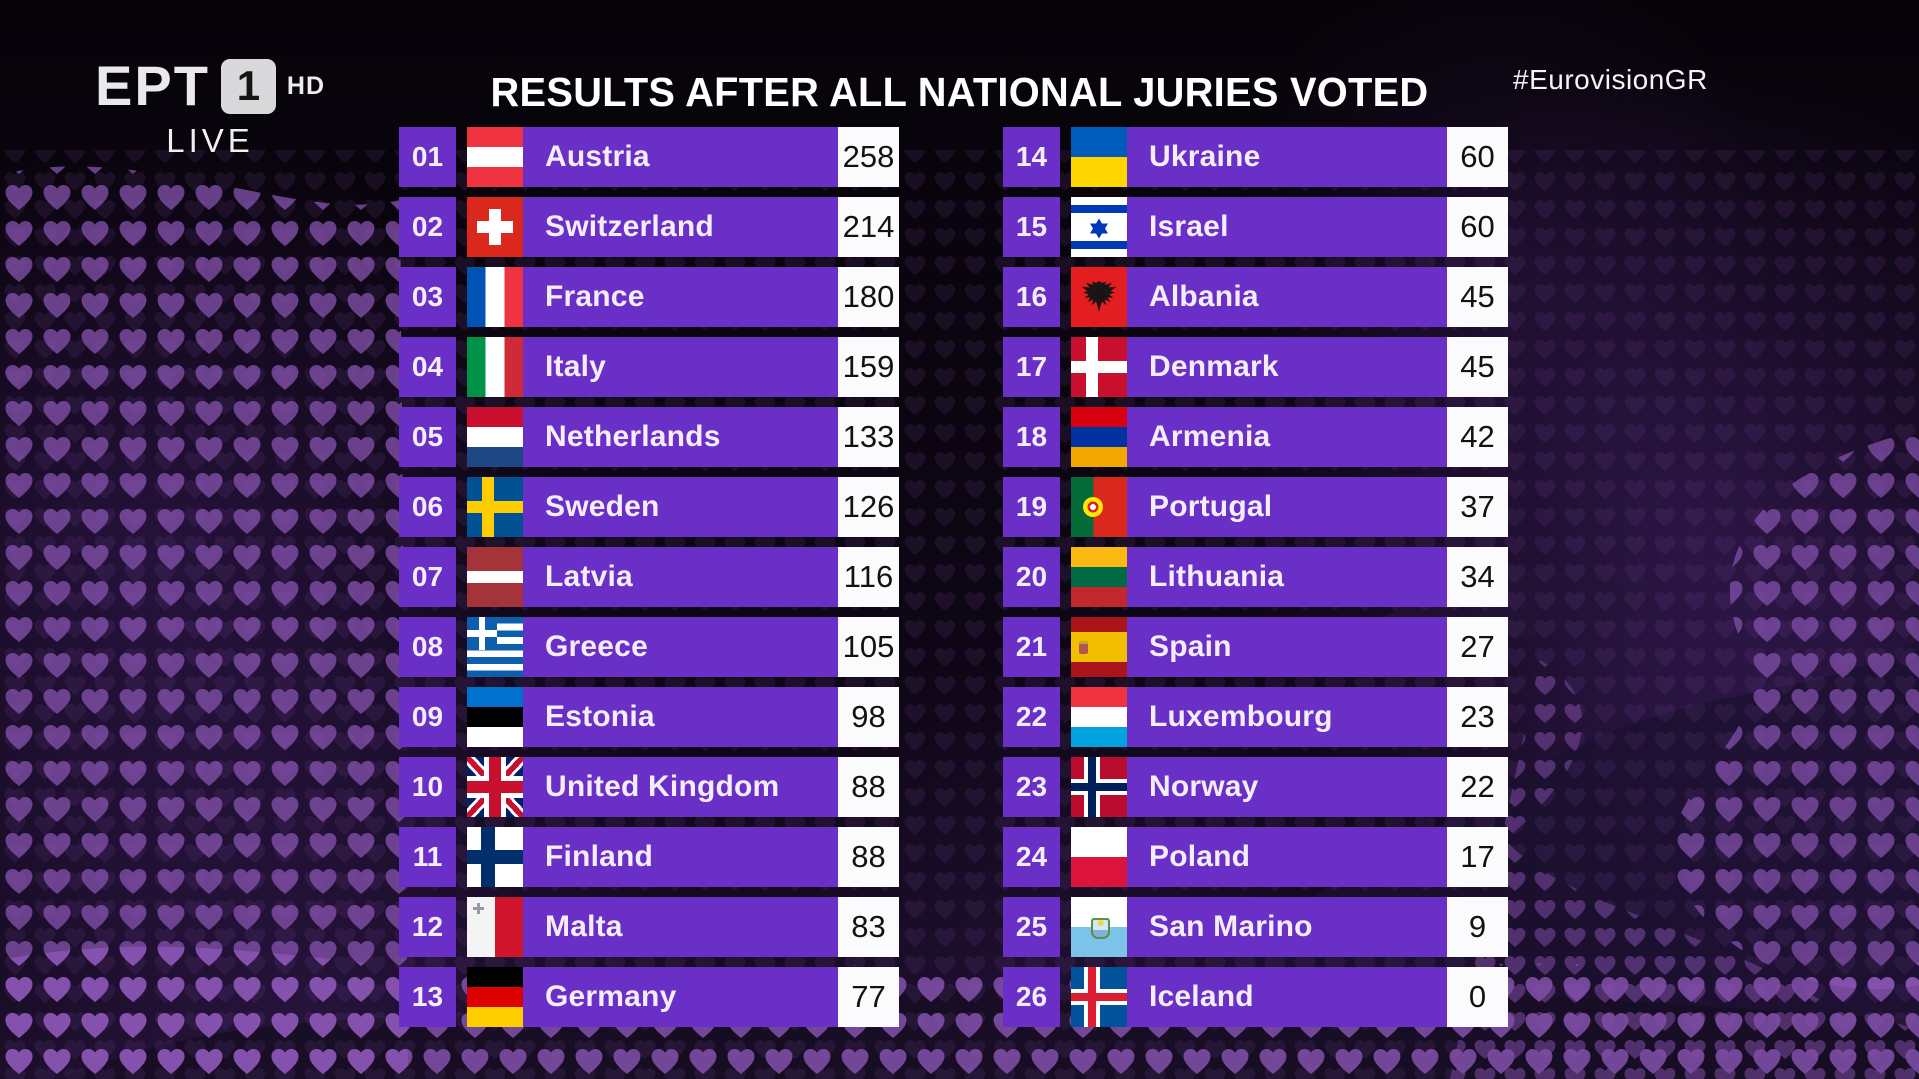 The height and width of the screenshot is (1079, 1919). Describe the element at coordinates (1287, 997) in the screenshot. I see `country-bar: Iceland` at that location.